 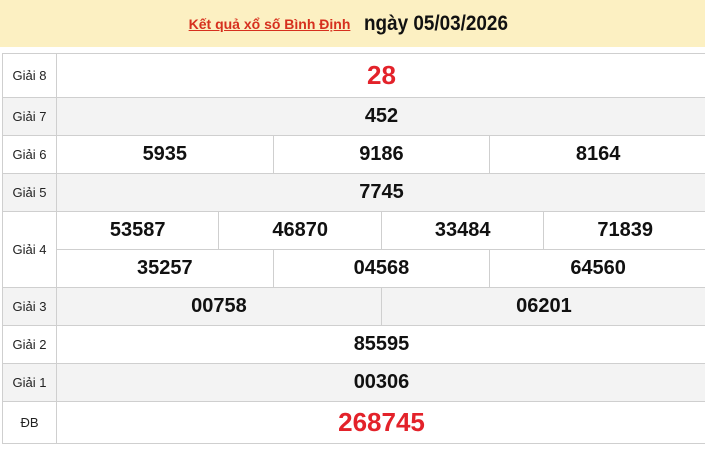 I want to click on prize-number: 35257, so click(x=165, y=268).